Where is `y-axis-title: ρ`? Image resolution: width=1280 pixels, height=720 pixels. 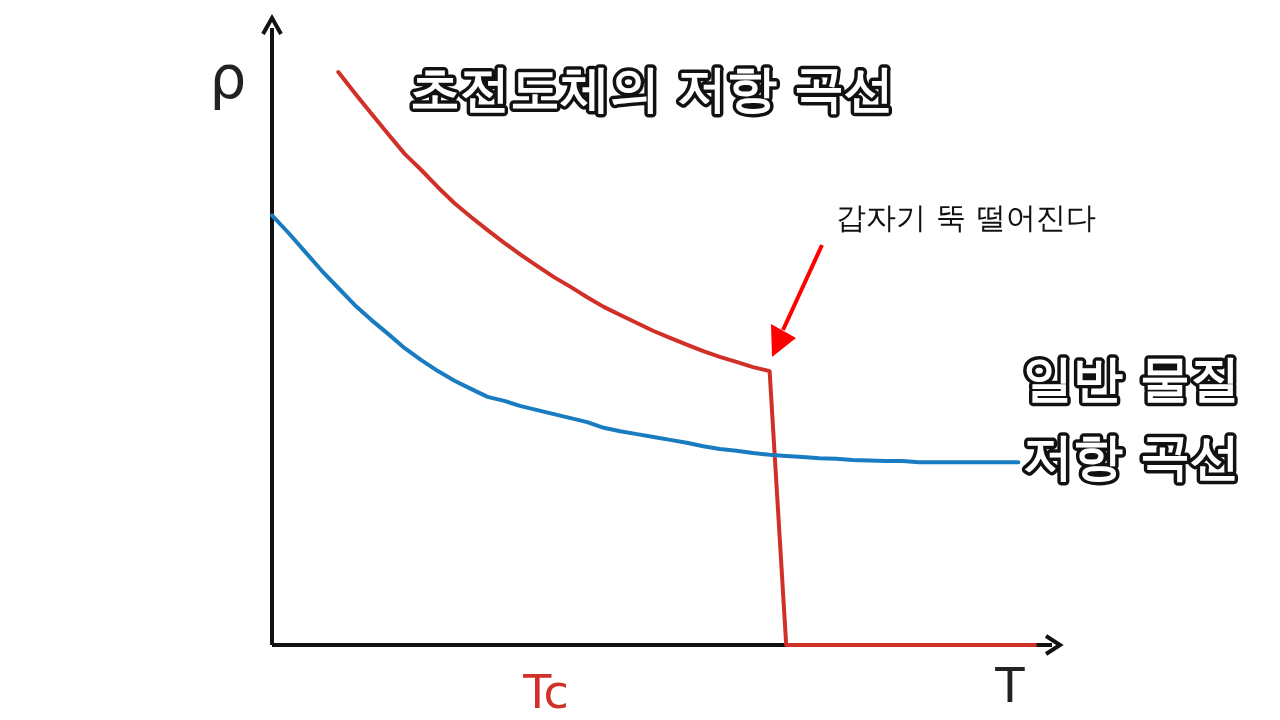 y-axis-title: ρ is located at coordinates (228, 78).